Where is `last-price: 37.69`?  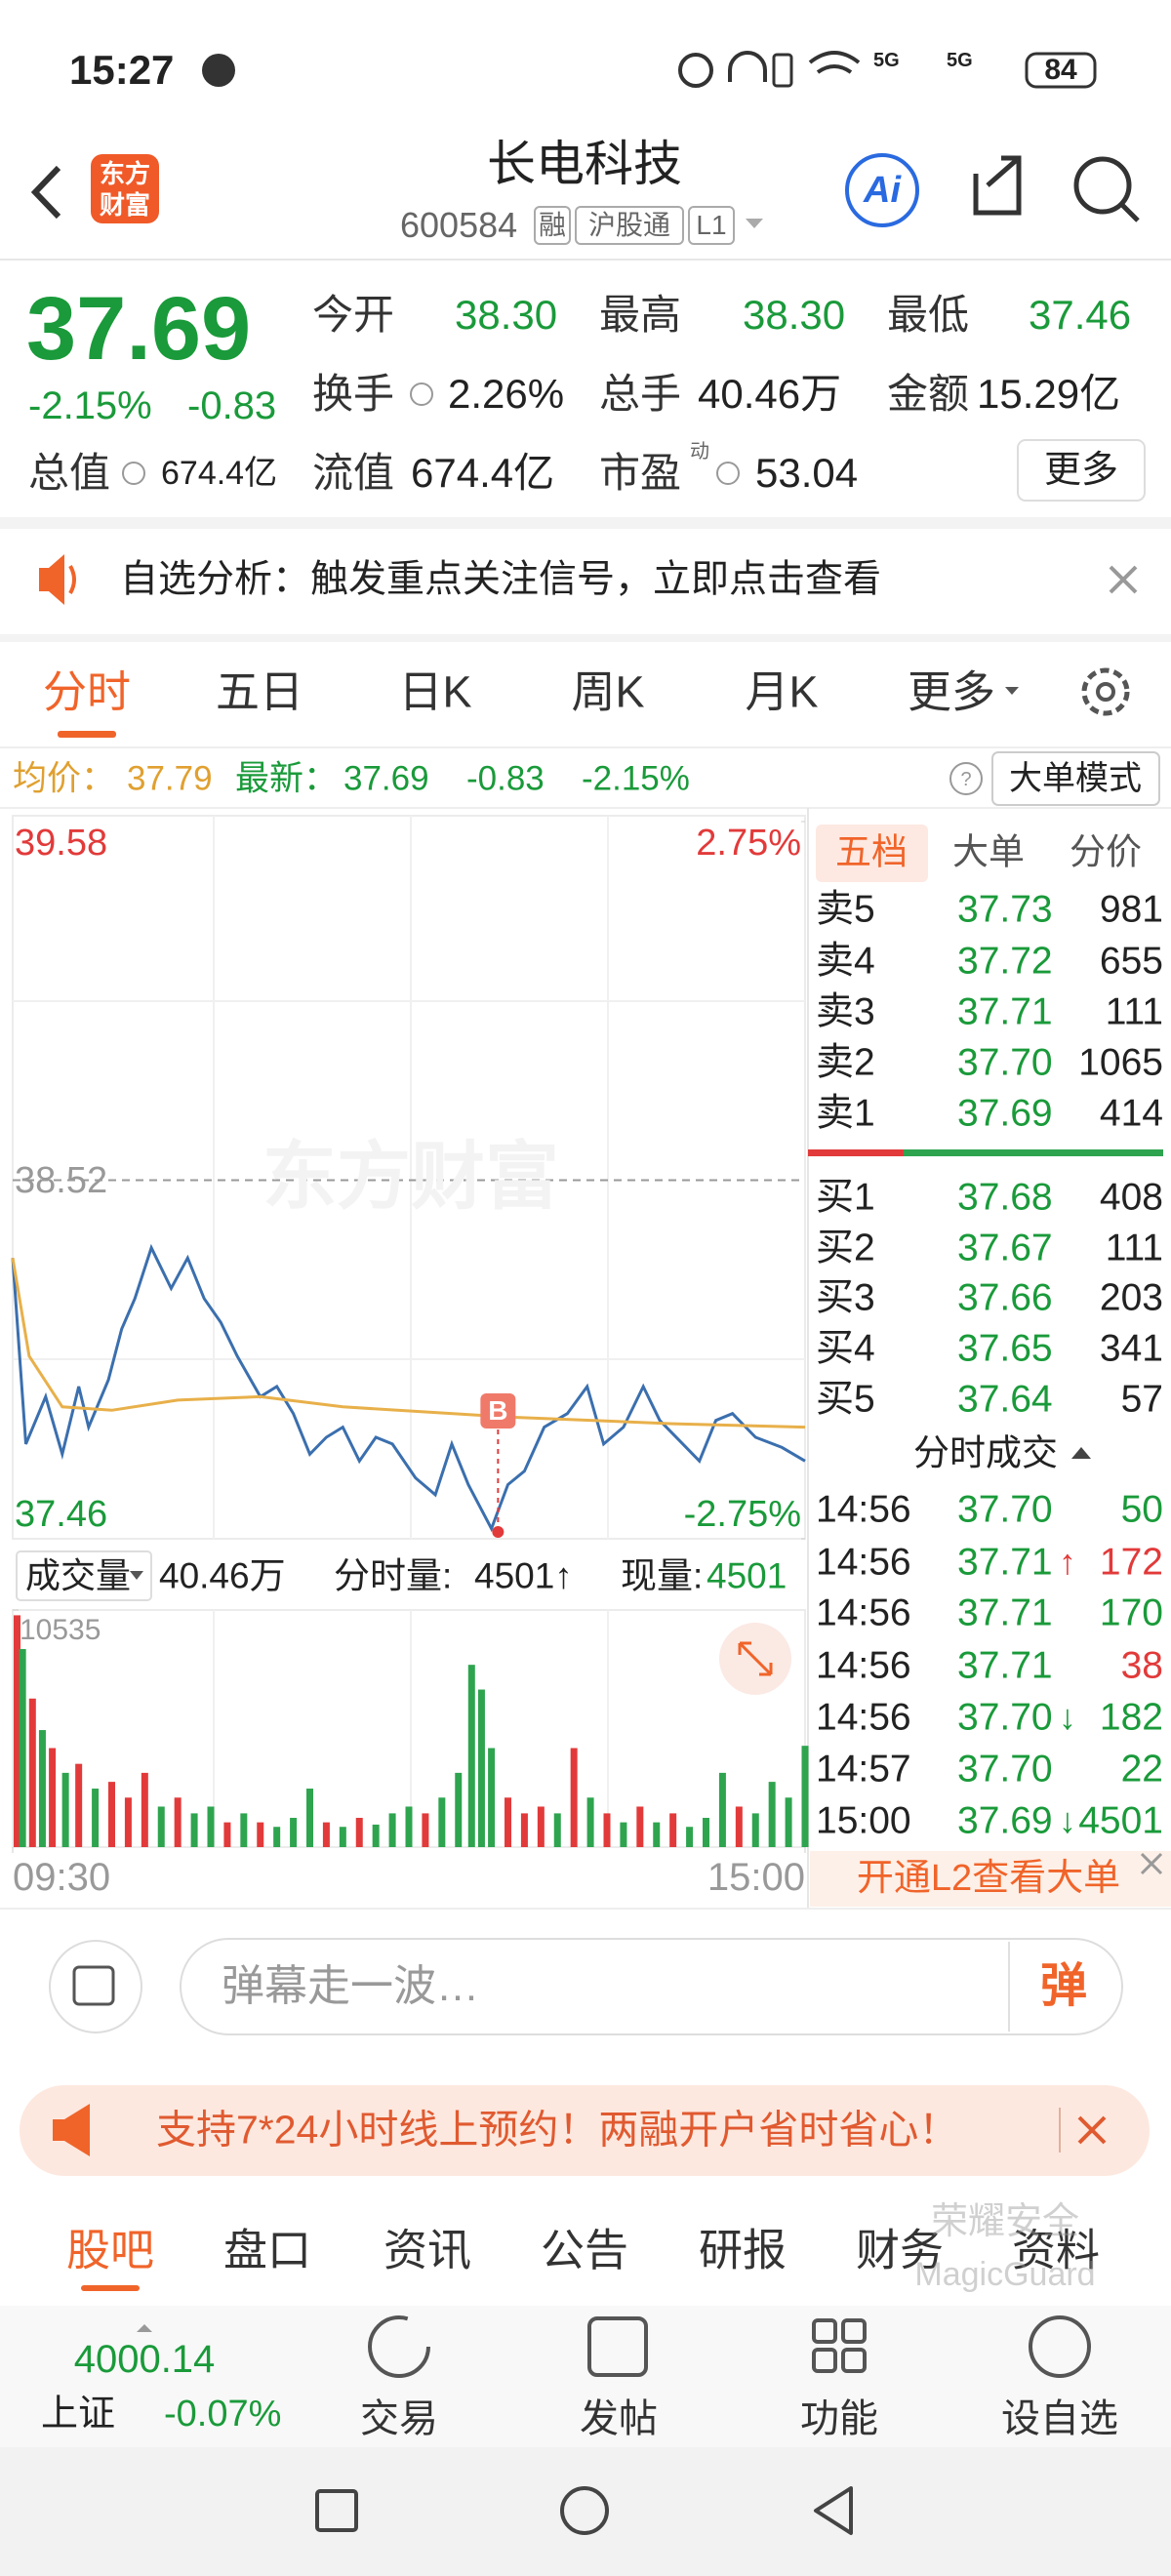 last-price: 37.69 is located at coordinates (139, 329).